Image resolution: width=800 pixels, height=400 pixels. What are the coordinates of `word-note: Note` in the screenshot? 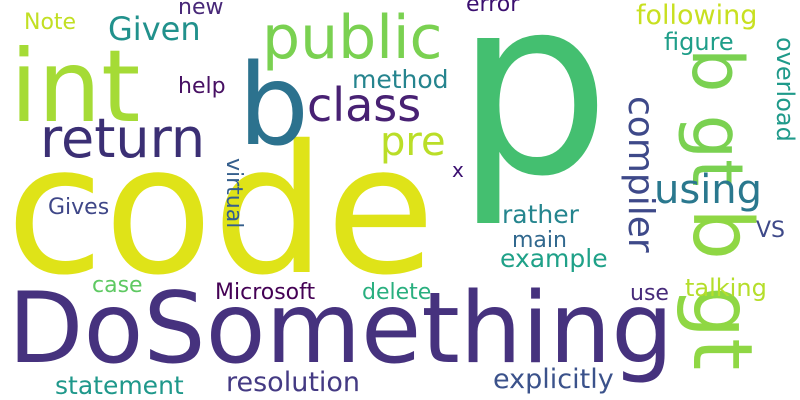 It's located at (50, 22).